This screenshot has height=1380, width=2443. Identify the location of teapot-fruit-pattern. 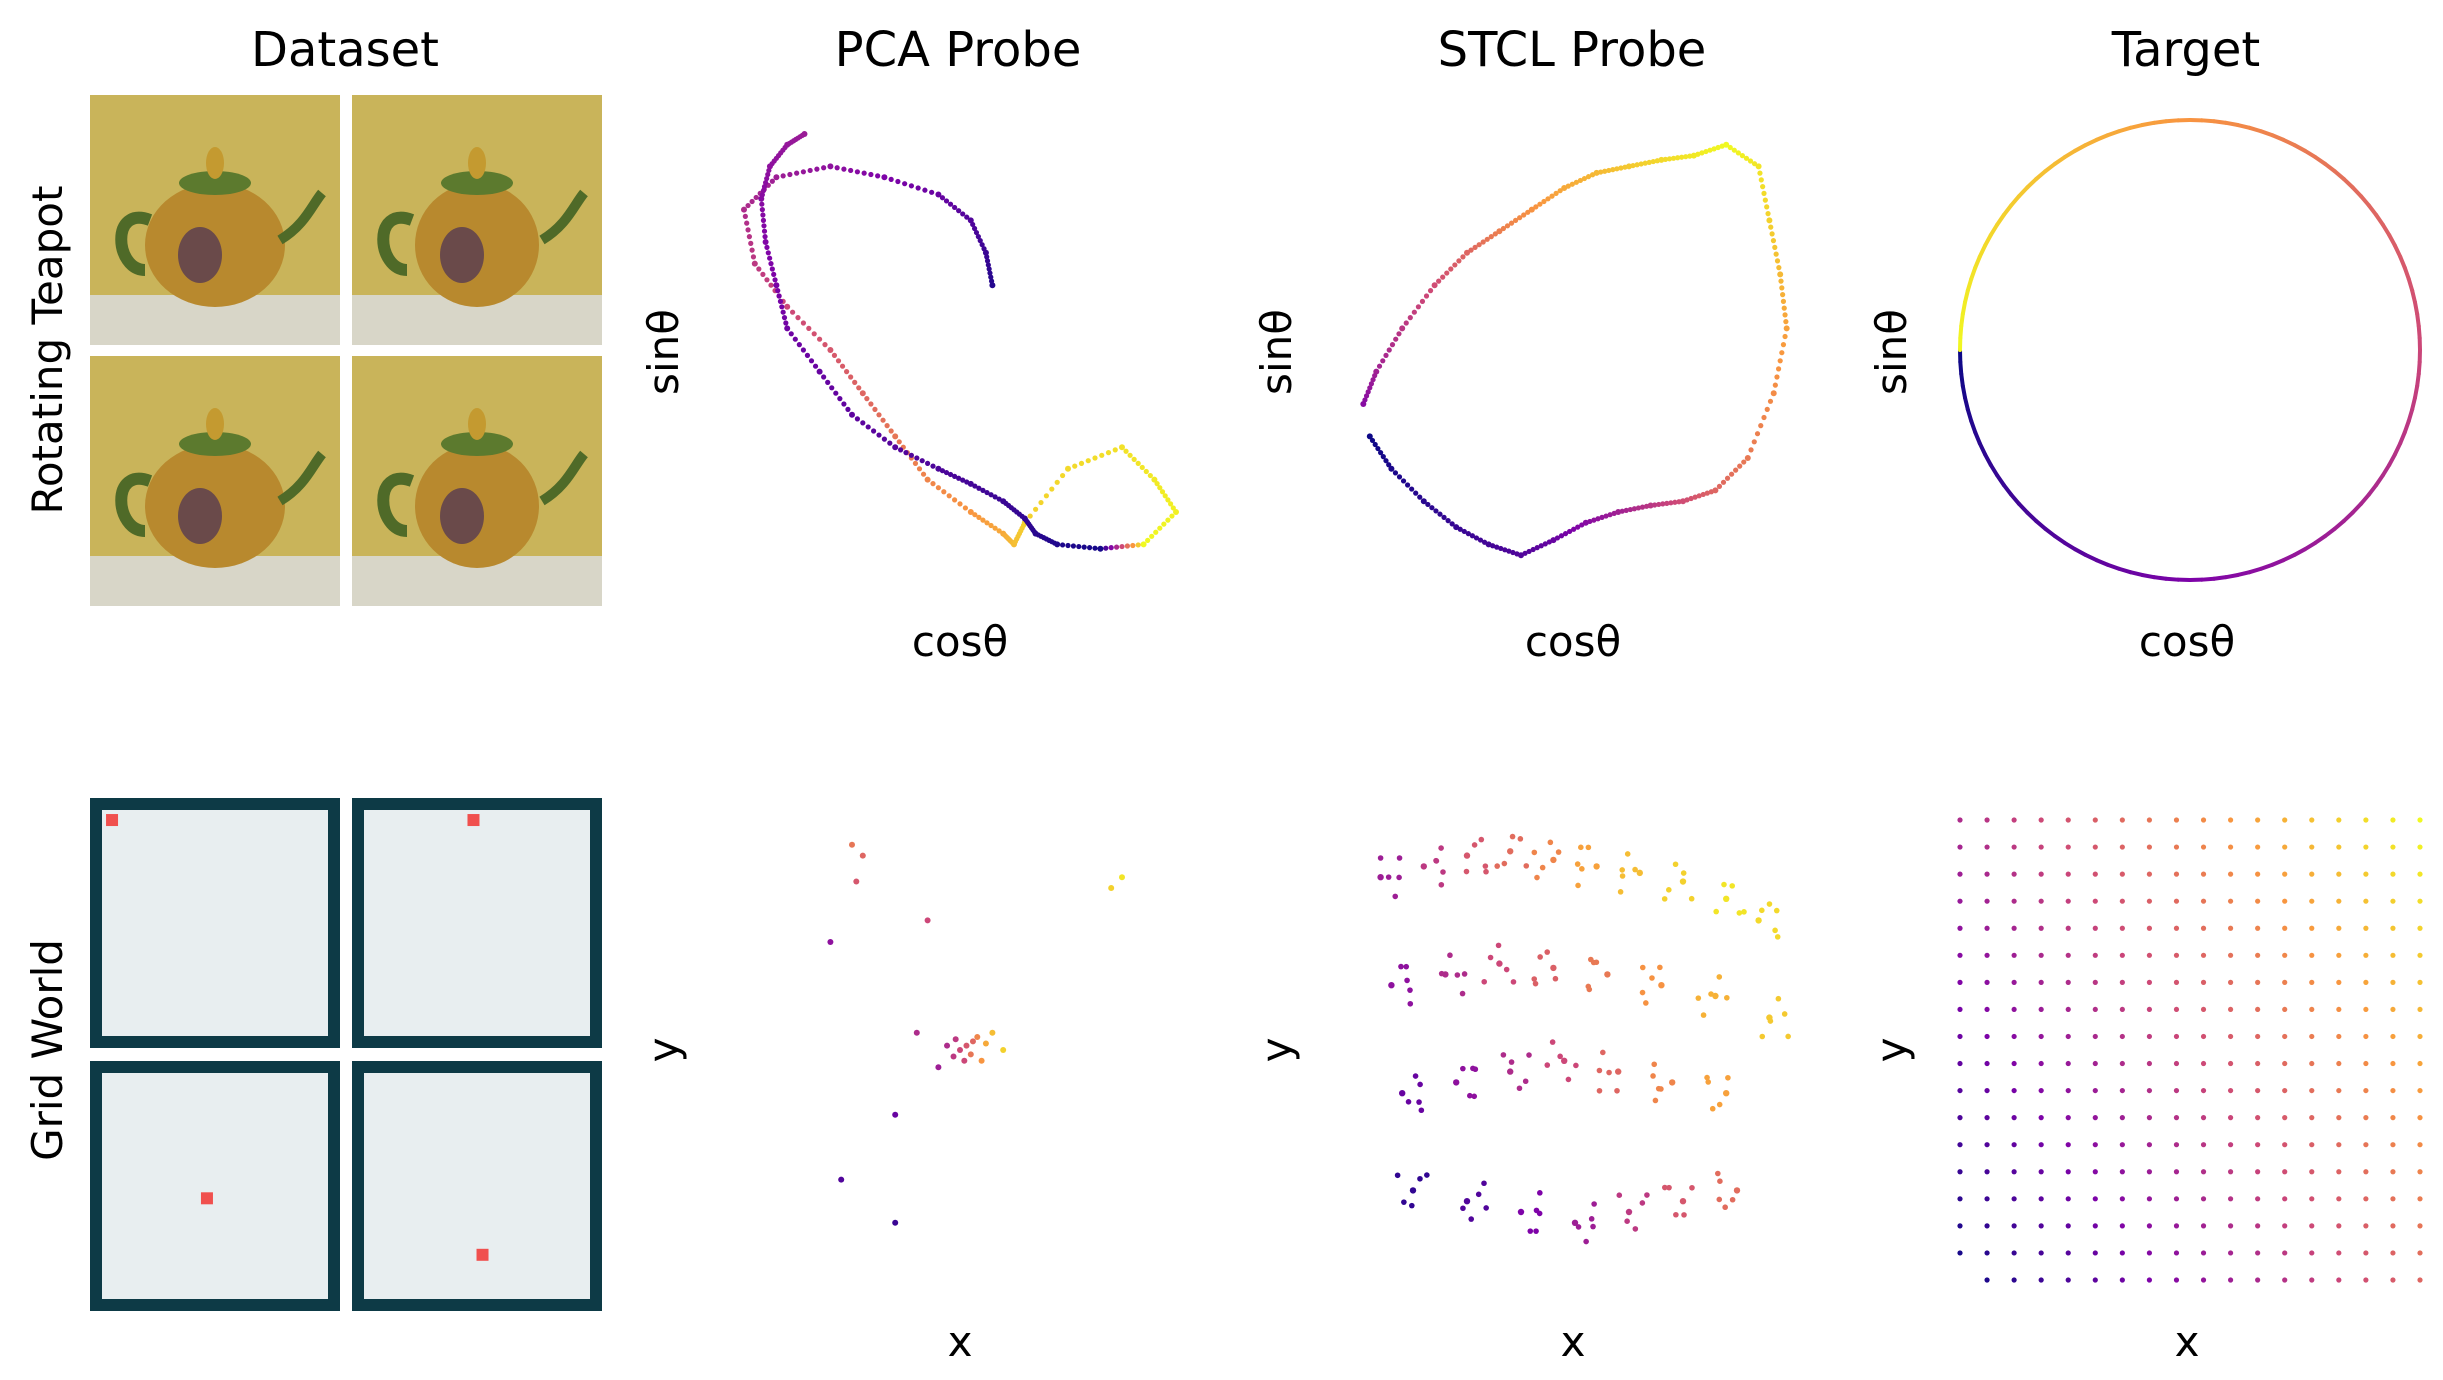
(462, 516).